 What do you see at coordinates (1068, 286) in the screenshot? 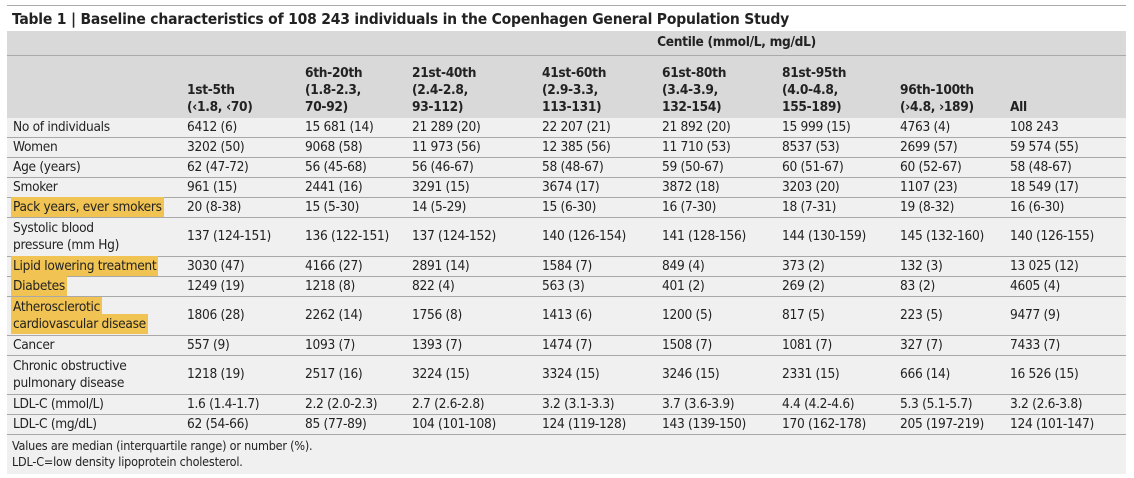
I see `table-cell: 4605 (4)` at bounding box center [1068, 286].